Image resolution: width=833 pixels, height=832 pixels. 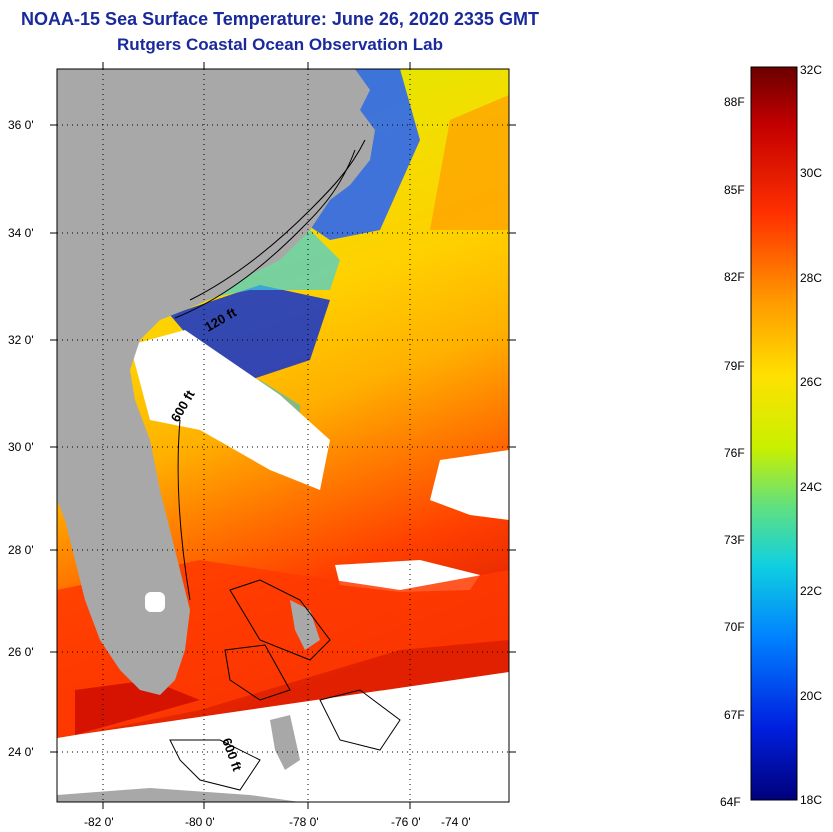 I want to click on colorbar-c-label: 18C, so click(x=811, y=800).